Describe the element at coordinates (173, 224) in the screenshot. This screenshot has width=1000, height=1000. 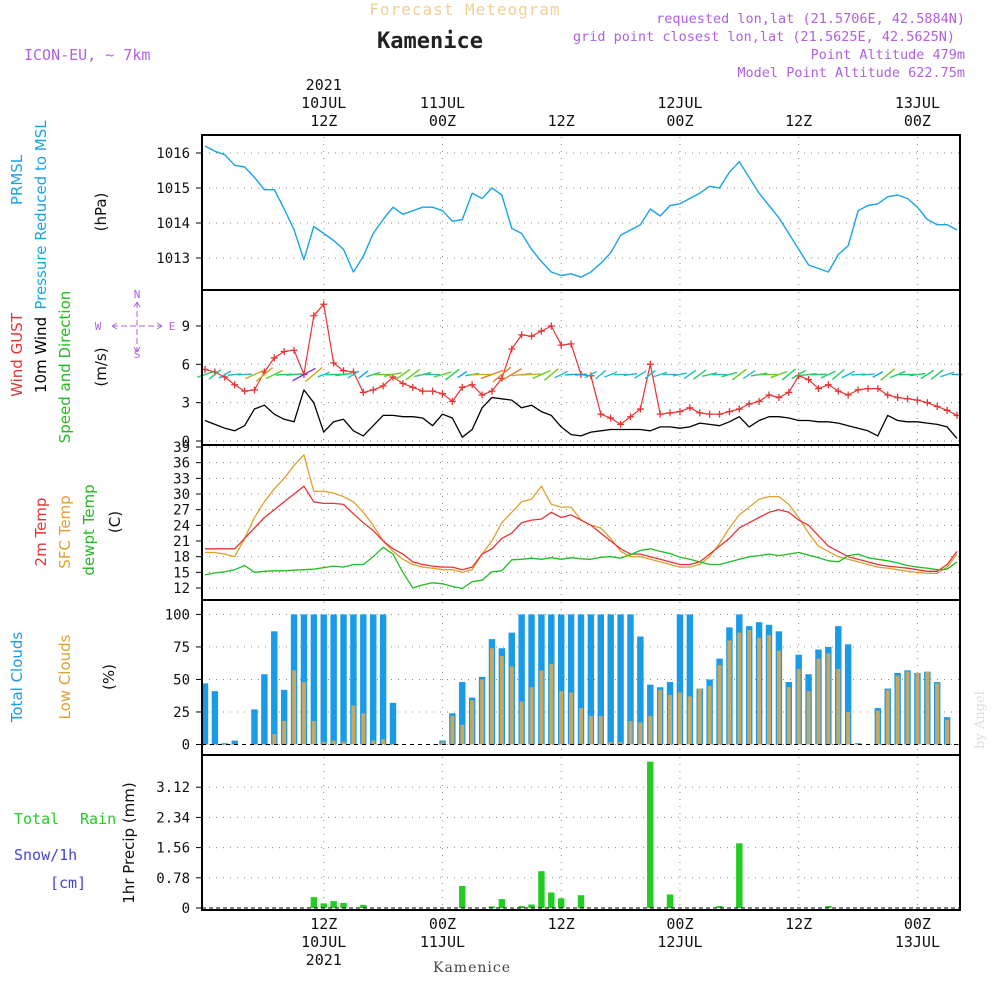
I see `pressure-ytick-label: 1014` at that location.